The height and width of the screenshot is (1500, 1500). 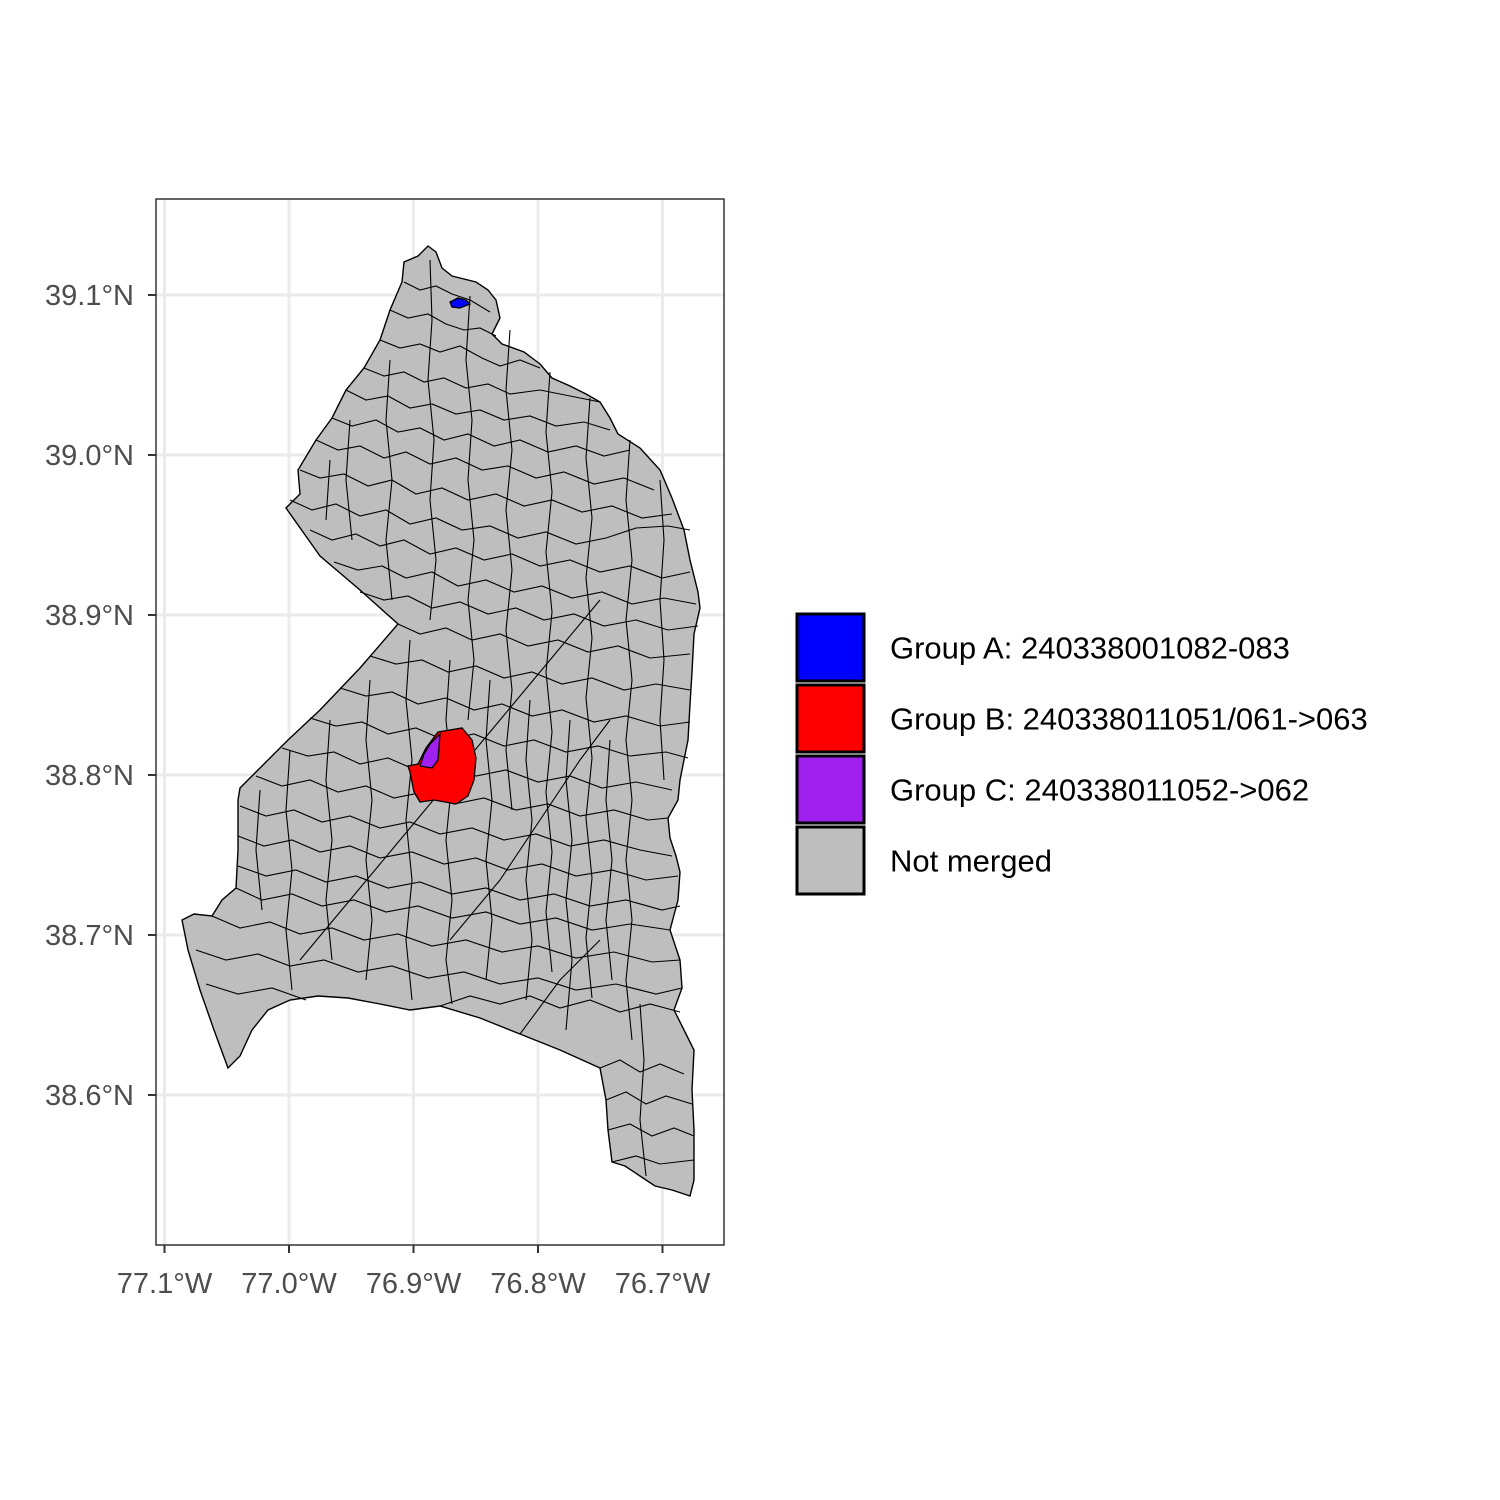 What do you see at coordinates (1129, 719) in the screenshot?
I see `legend-label-group-b: Group B: 240338011051/061->063` at bounding box center [1129, 719].